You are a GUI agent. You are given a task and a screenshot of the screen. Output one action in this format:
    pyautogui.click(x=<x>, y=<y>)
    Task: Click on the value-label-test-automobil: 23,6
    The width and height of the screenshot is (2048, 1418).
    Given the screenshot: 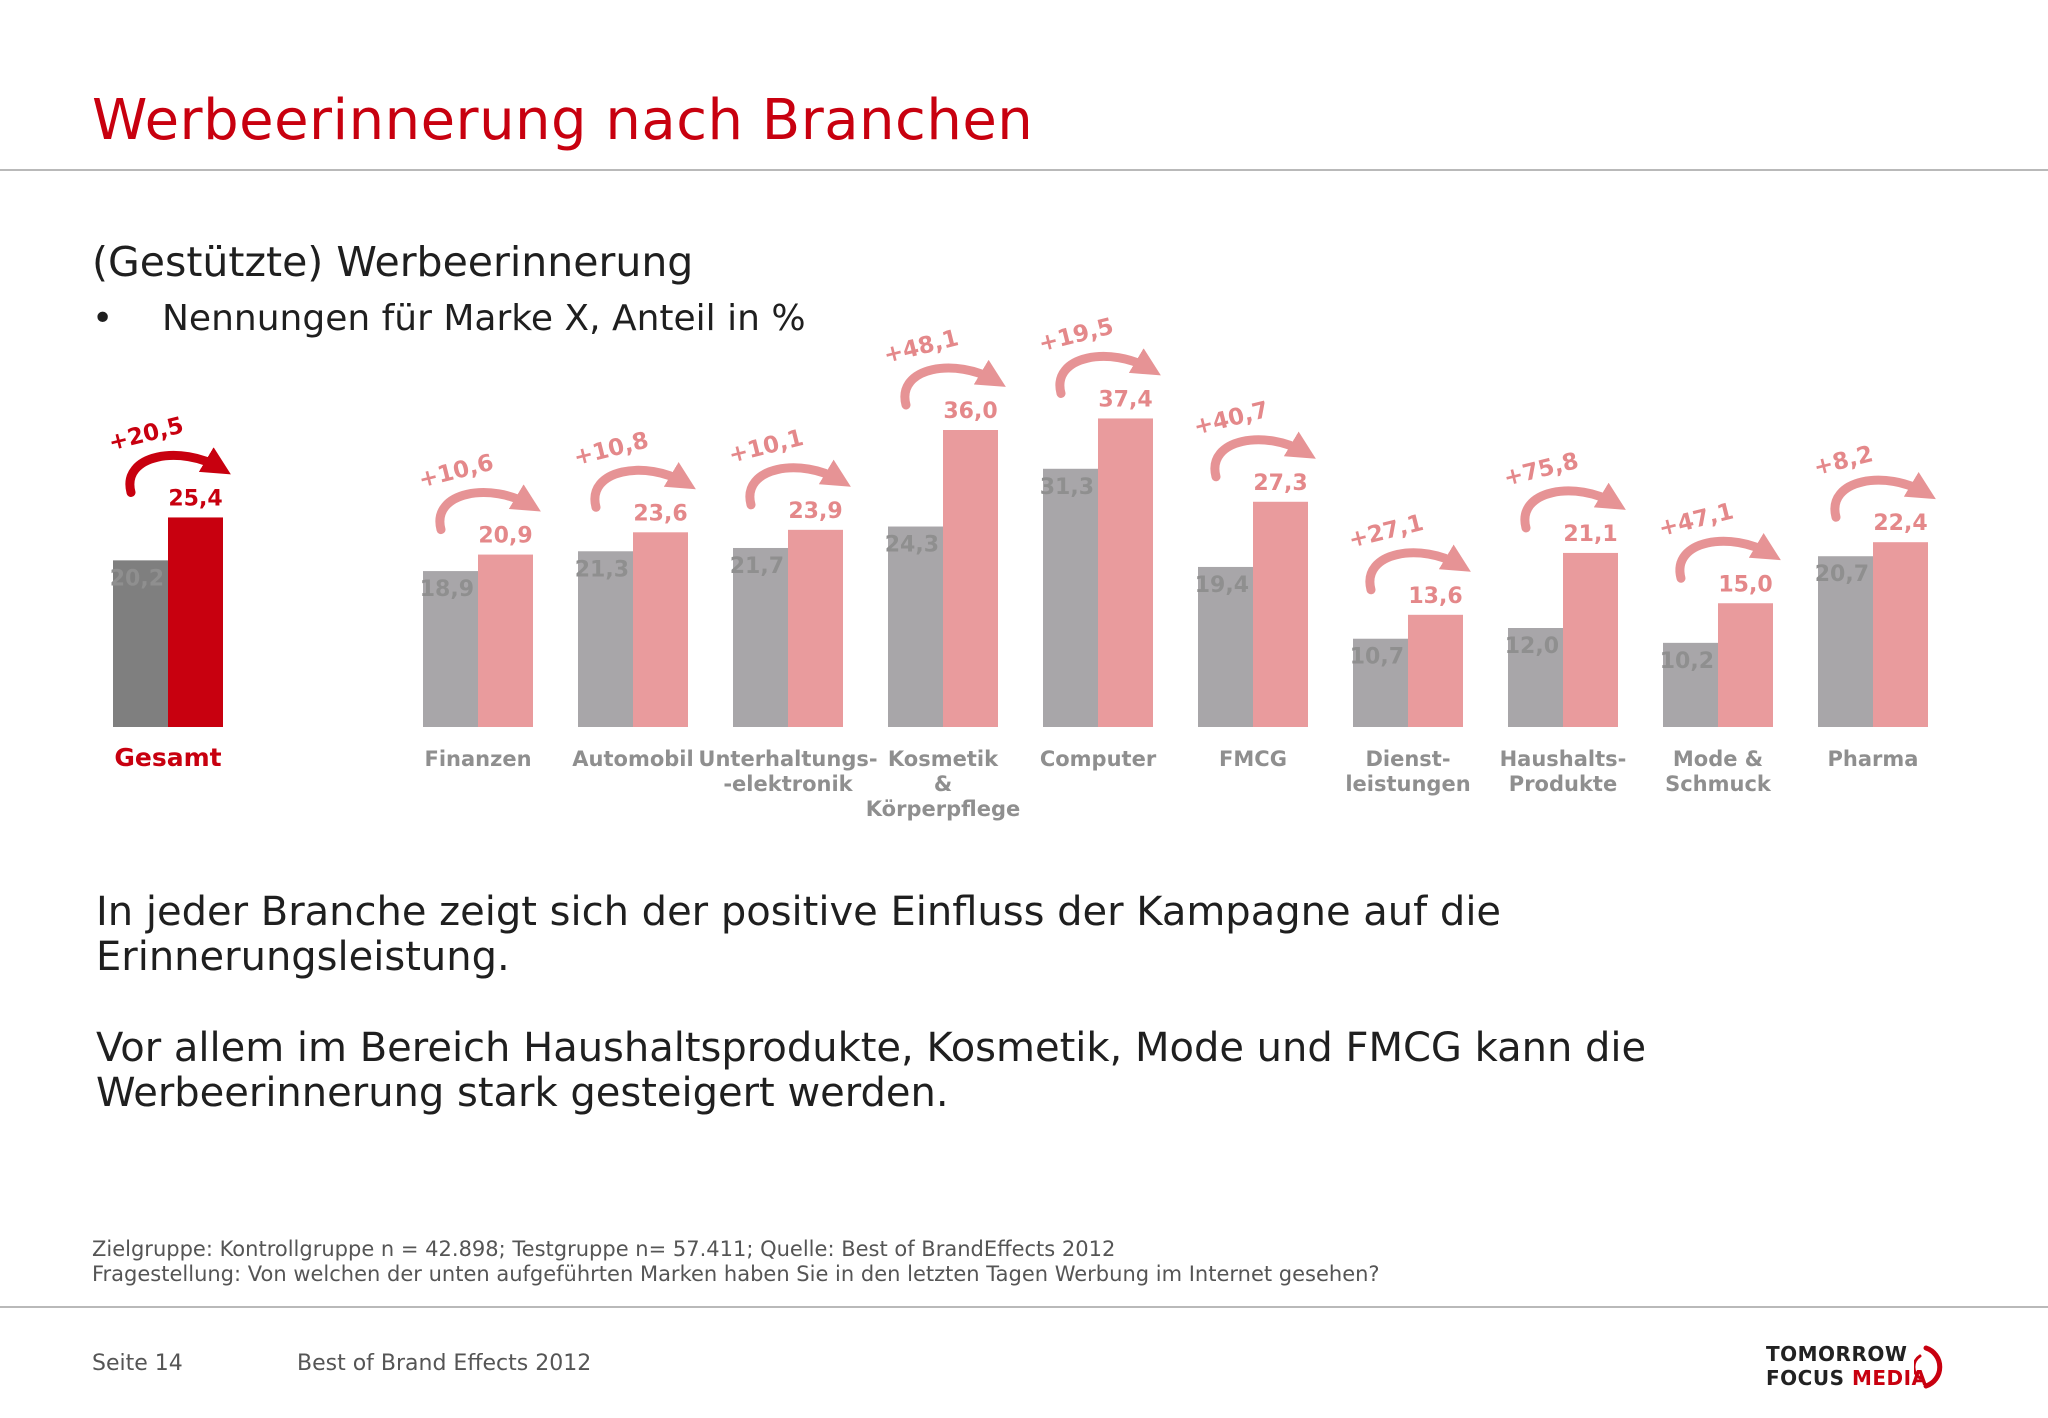 What is the action you would take?
    pyautogui.click(x=660, y=513)
    